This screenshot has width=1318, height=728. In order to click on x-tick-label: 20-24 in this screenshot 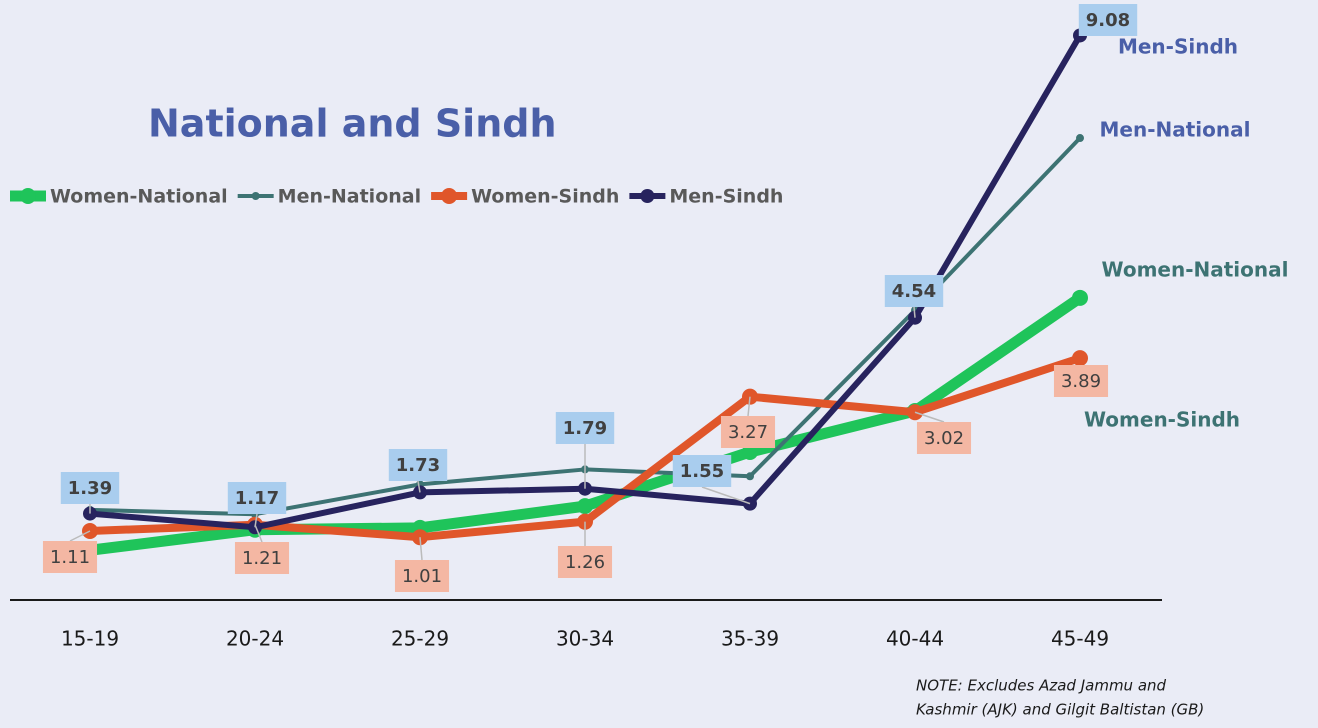, I will do `click(255, 639)`.